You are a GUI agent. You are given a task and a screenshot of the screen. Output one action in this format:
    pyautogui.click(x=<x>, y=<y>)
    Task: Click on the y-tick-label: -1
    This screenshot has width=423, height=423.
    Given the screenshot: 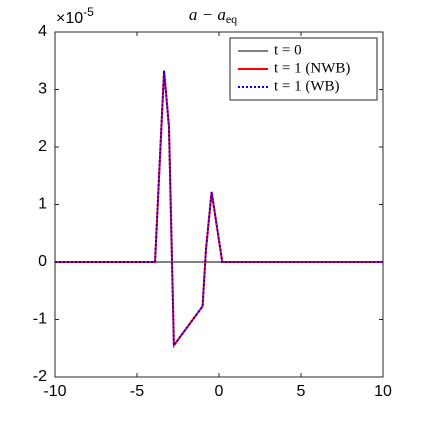 What is the action you would take?
    pyautogui.click(x=40, y=319)
    